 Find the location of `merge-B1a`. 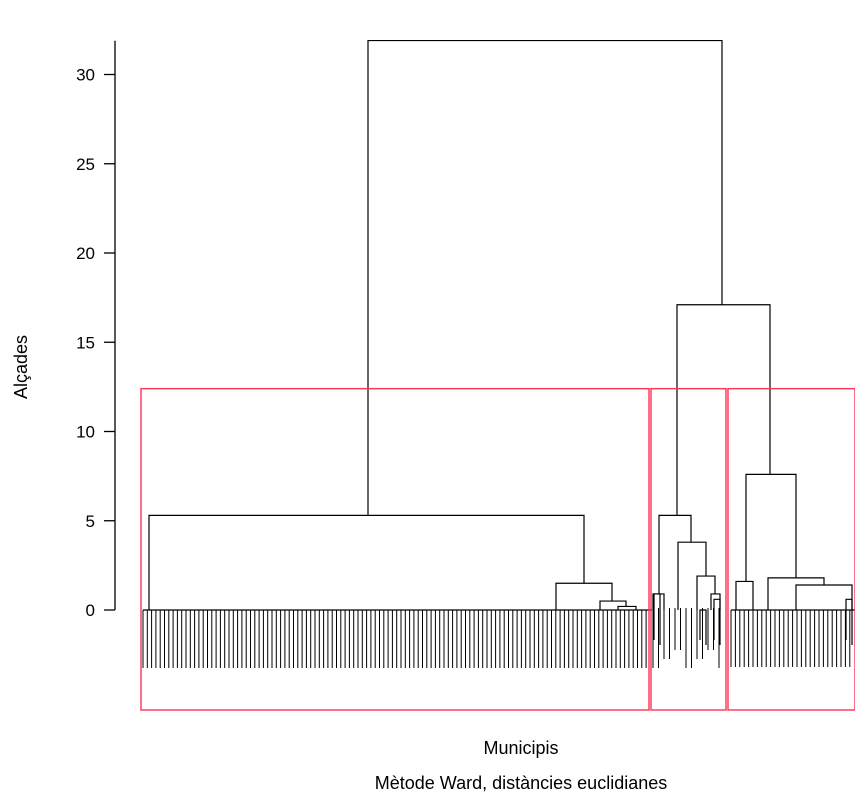

merge-B1a is located at coordinates (658, 601).